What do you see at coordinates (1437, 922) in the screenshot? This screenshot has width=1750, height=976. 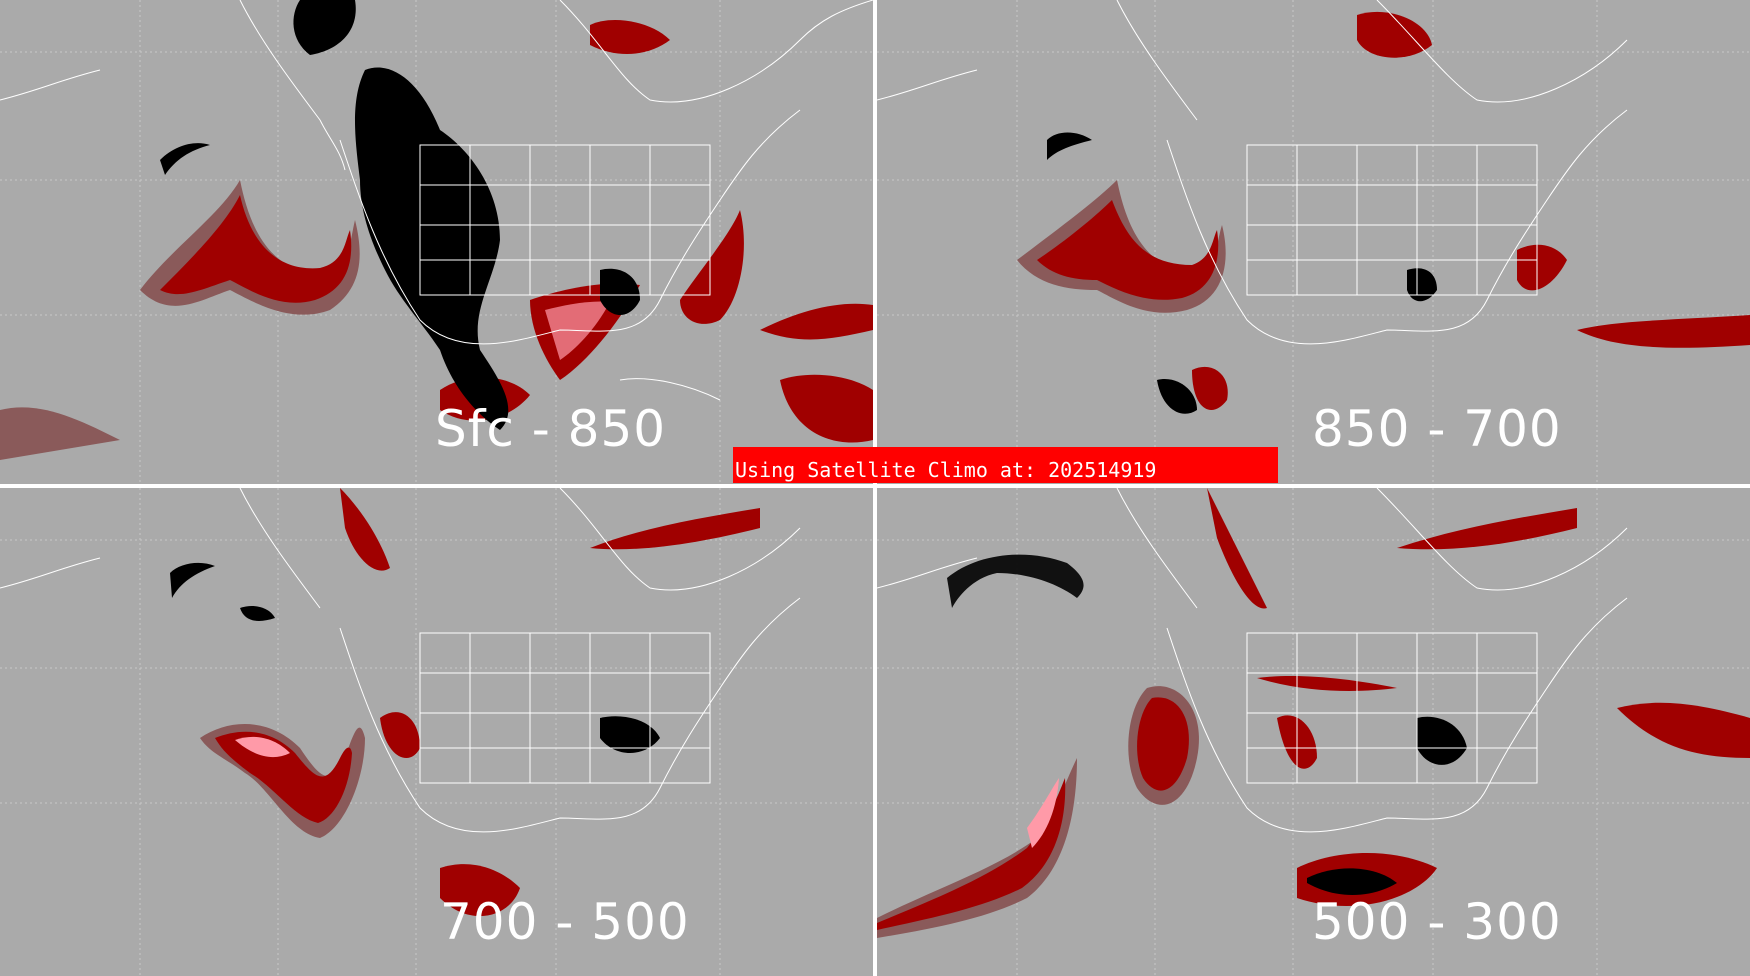 I see `panel-label: 500 - 300` at bounding box center [1437, 922].